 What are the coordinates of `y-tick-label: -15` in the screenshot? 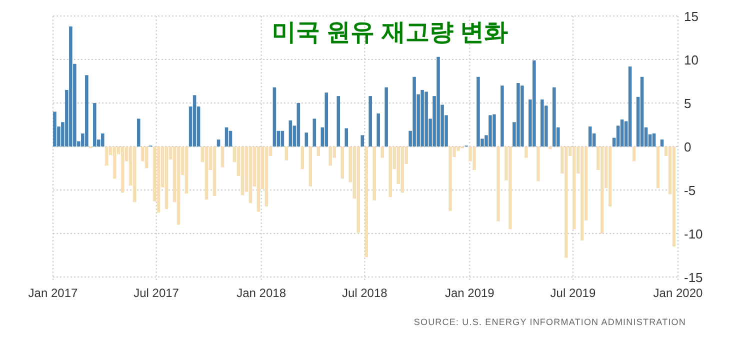 It's located at (693, 277).